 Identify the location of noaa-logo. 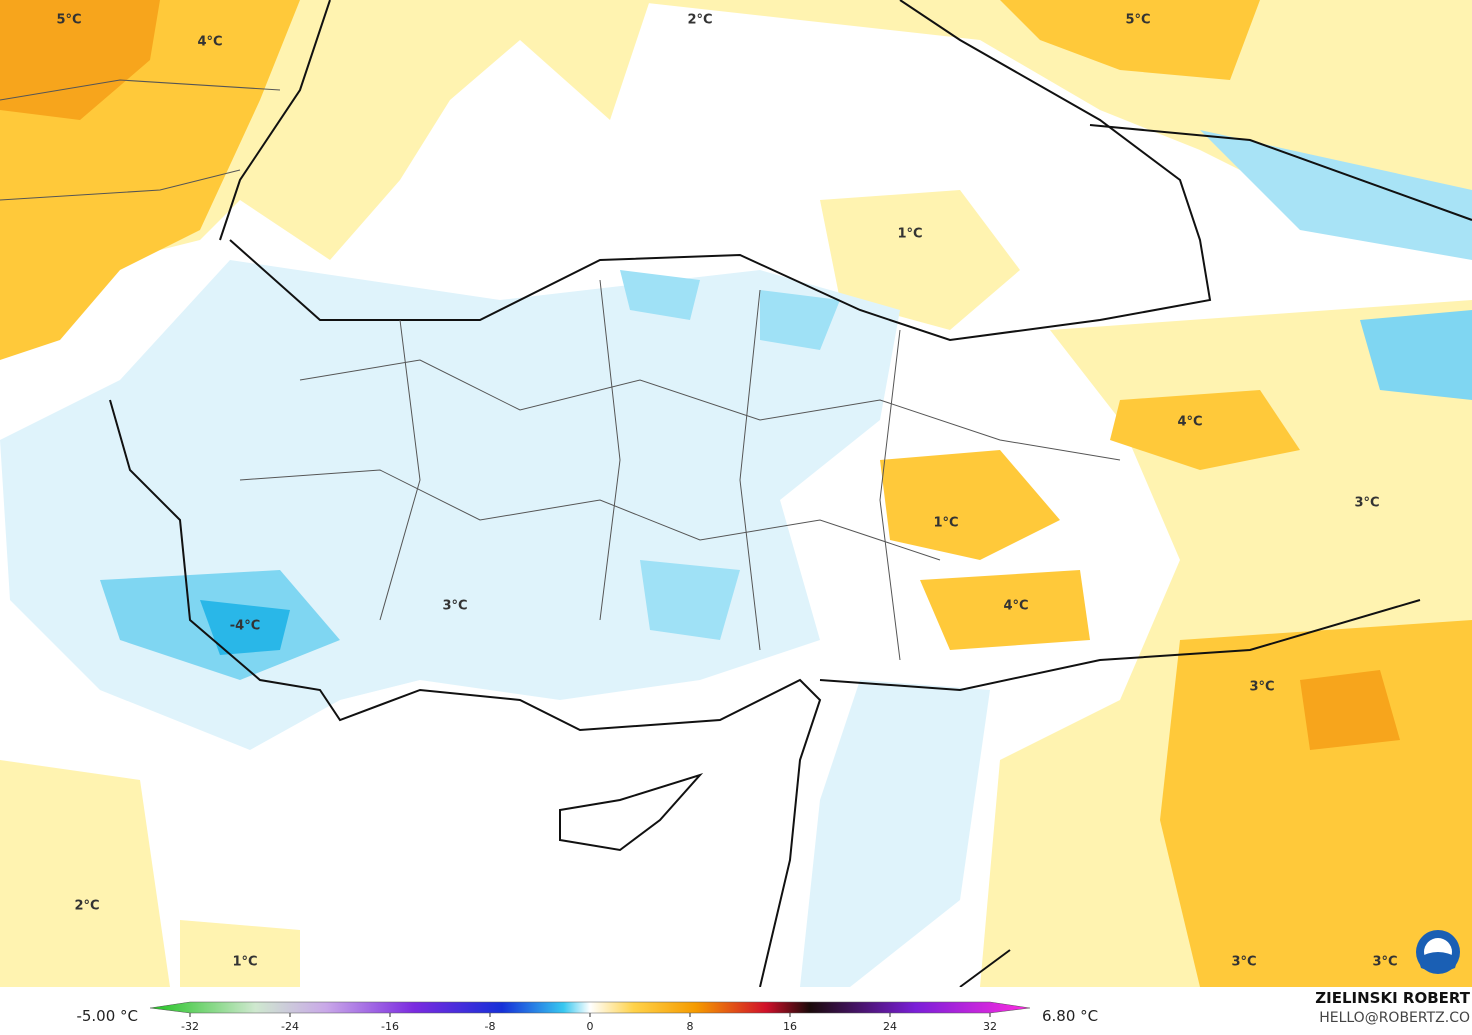
(1438, 952).